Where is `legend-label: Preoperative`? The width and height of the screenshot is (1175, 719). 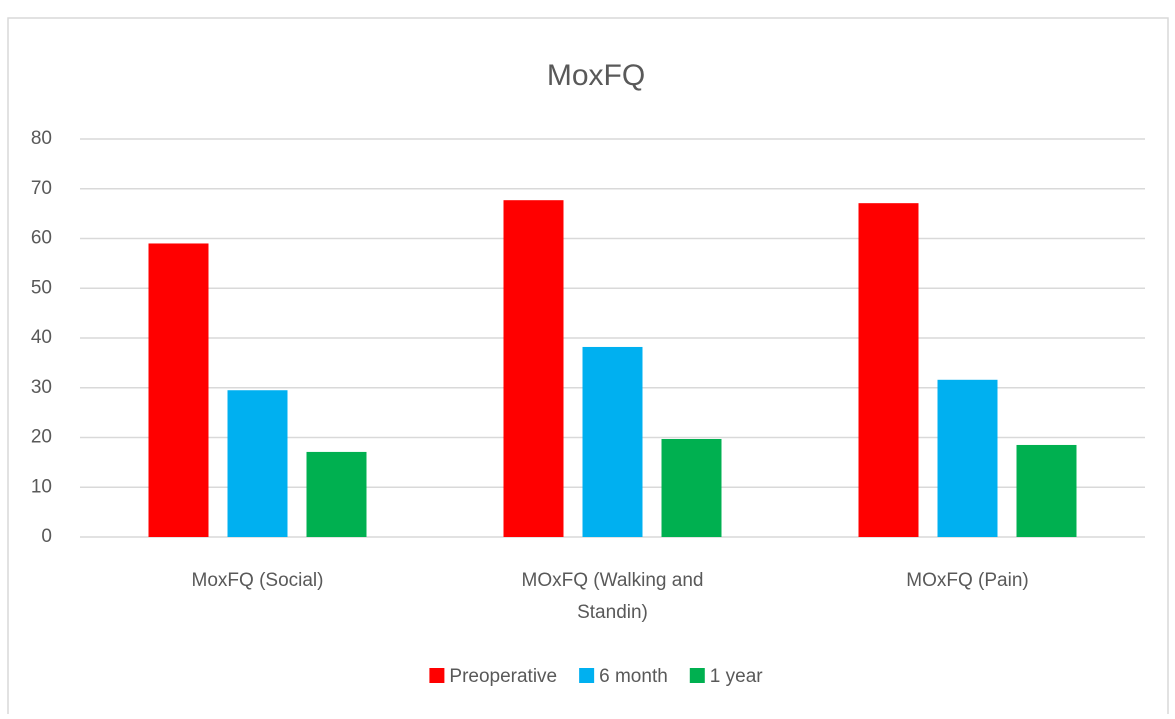 legend-label: Preoperative is located at coordinates (503, 676).